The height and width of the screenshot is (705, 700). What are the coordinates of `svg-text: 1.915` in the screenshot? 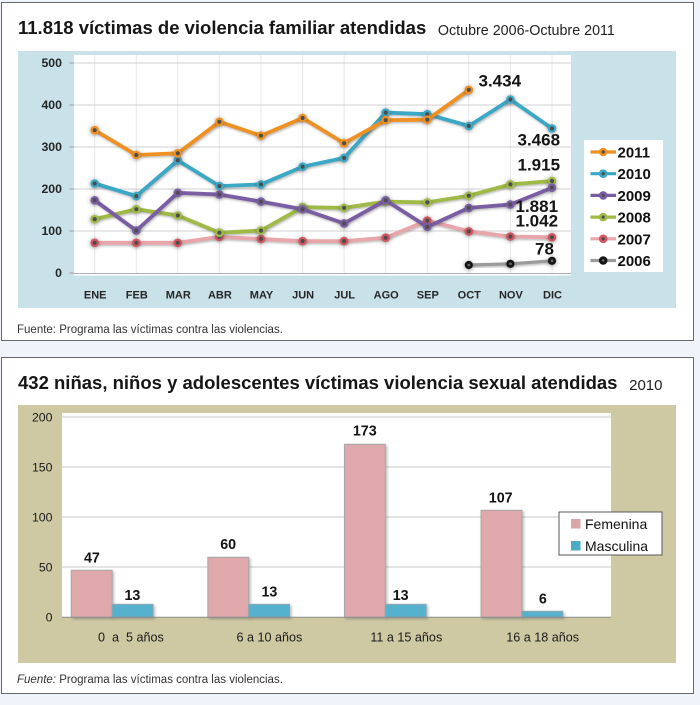 It's located at (539, 165).